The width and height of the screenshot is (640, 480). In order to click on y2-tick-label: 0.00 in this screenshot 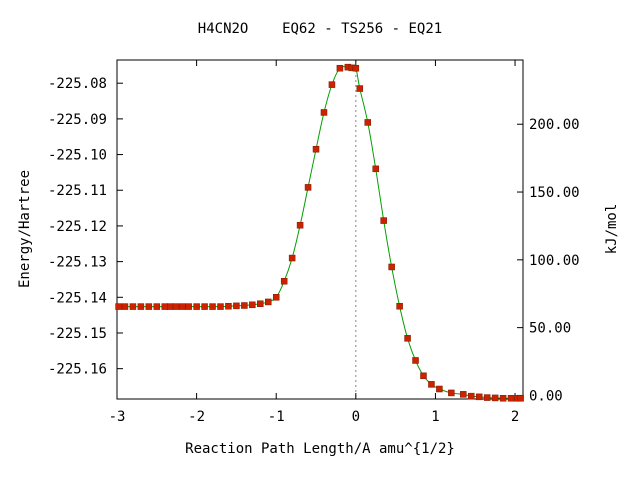, I will do `click(546, 396)`.